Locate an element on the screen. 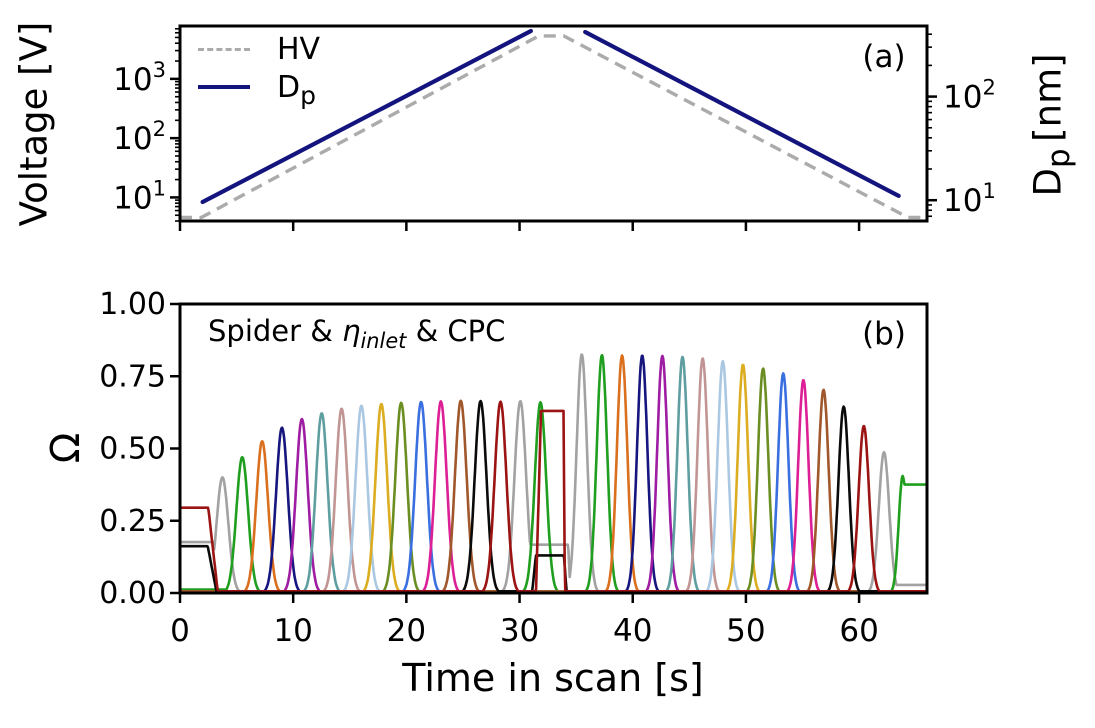  legend-label-dp: Dp is located at coordinates (296, 88).